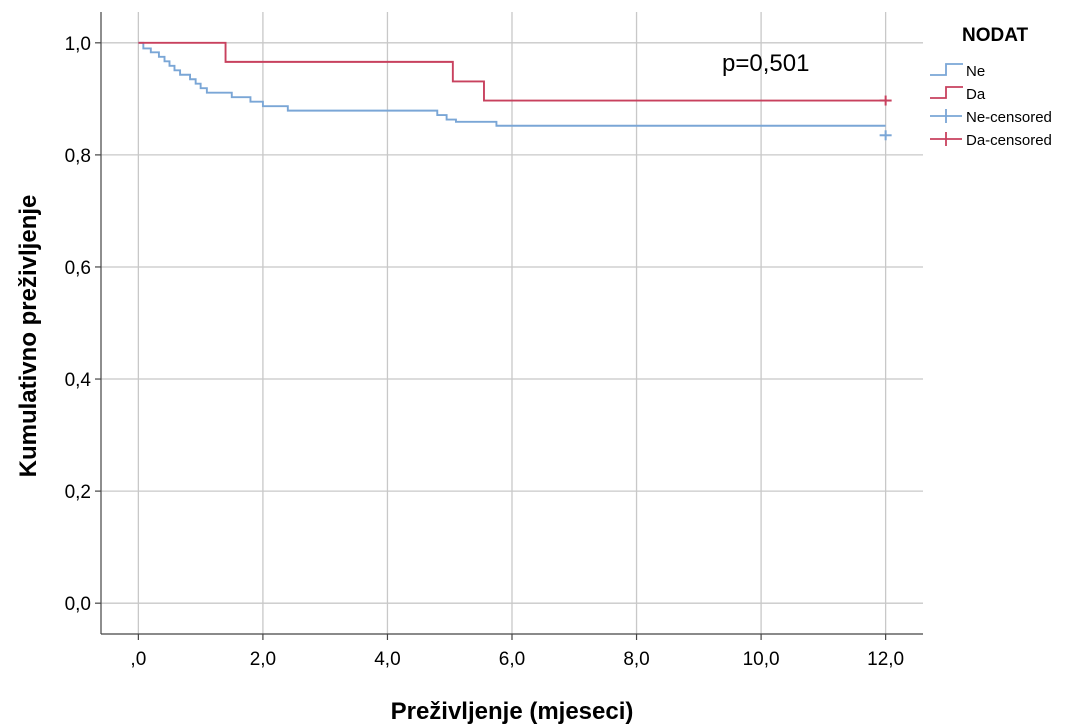 The image size is (1082, 725). I want to click on x-tick-label: 4,0, so click(387, 659).